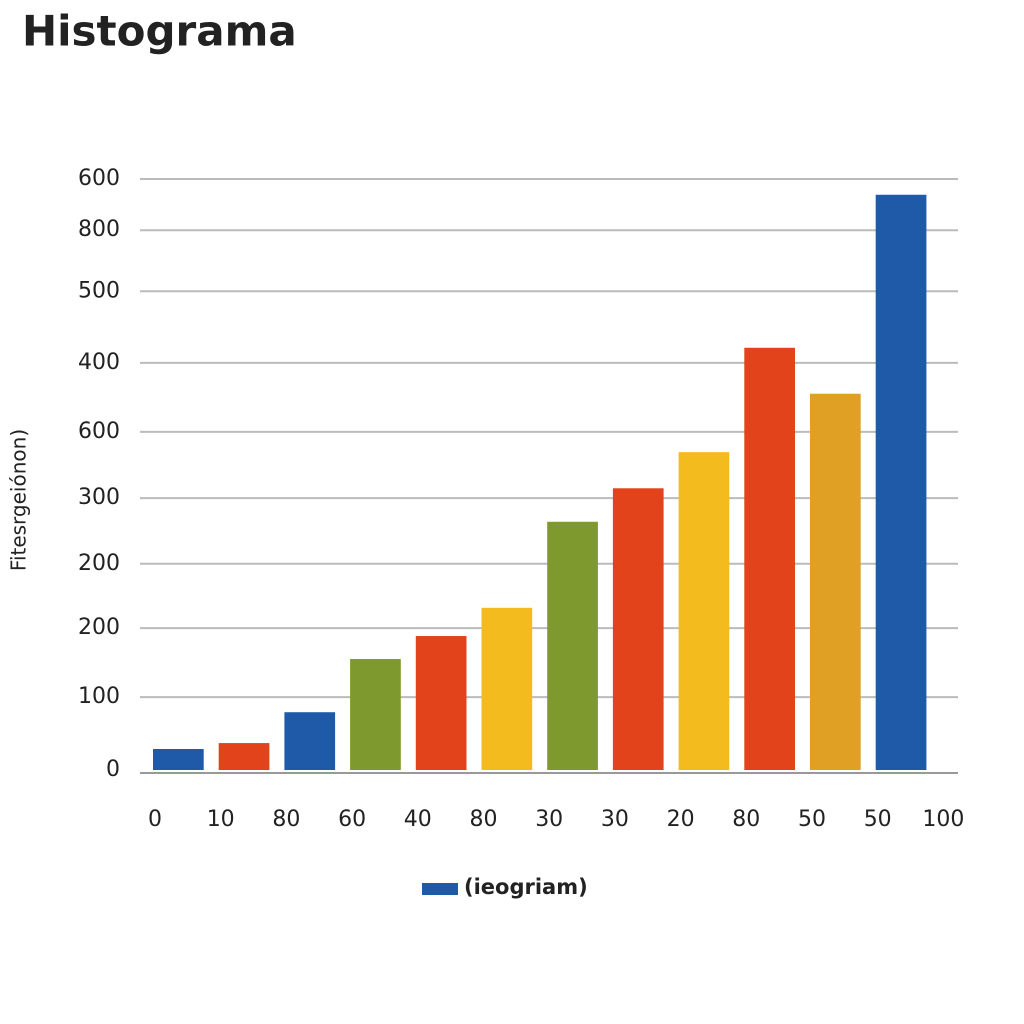 Image resolution: width=1024 pixels, height=1024 pixels. I want to click on y-tick-label: 800, so click(99, 229).